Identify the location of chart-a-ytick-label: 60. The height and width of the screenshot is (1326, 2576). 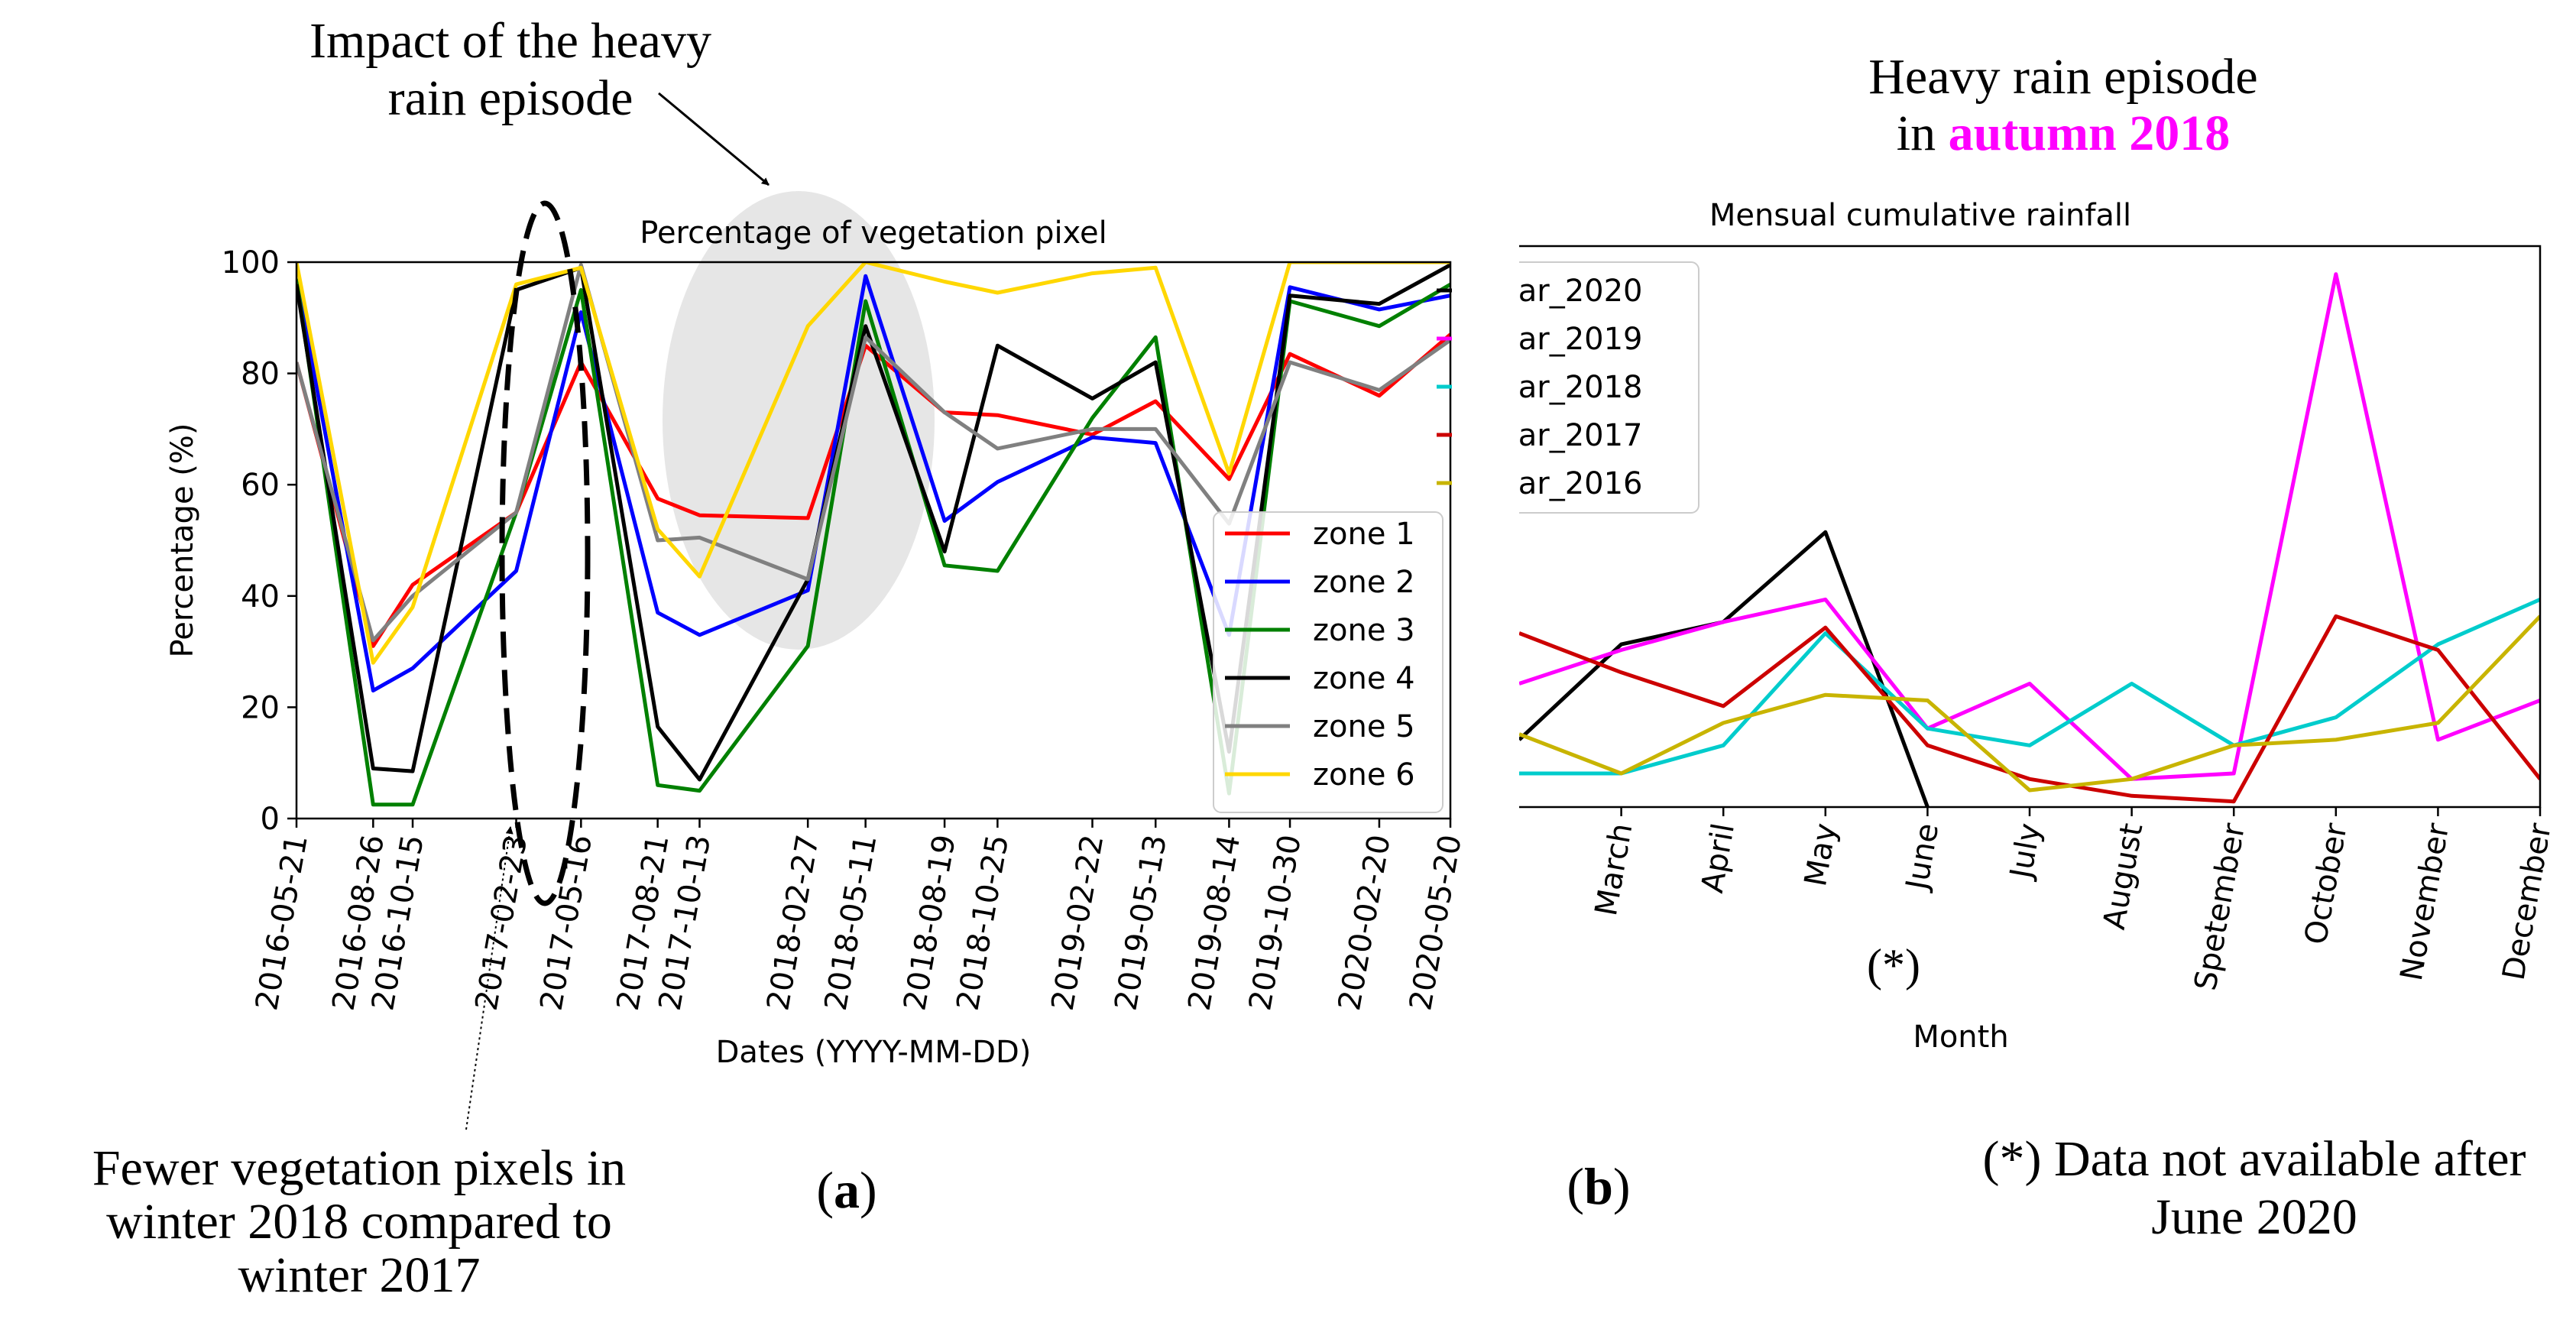
(260, 485).